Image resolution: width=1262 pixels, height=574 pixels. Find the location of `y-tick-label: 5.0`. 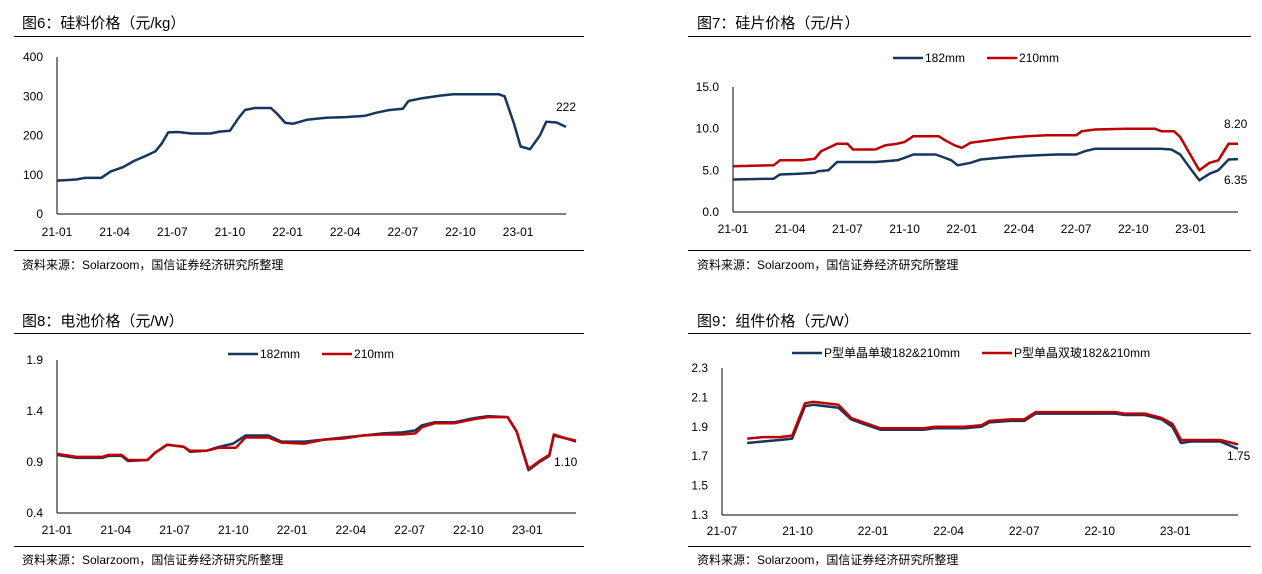

y-tick-label: 5.0 is located at coordinates (710, 170).